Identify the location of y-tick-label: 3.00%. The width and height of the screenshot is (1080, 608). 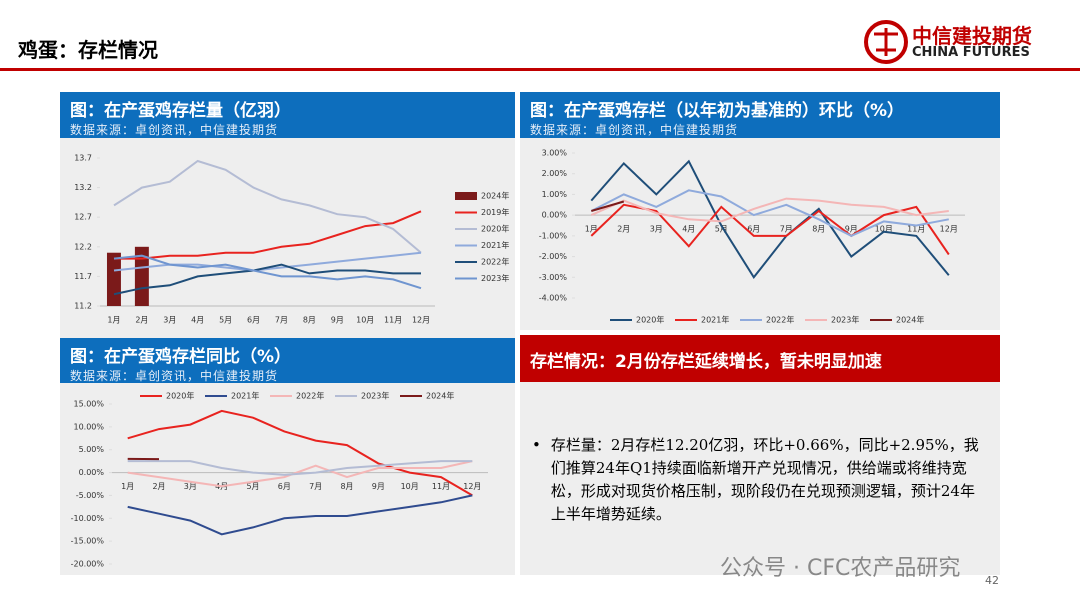
(555, 153).